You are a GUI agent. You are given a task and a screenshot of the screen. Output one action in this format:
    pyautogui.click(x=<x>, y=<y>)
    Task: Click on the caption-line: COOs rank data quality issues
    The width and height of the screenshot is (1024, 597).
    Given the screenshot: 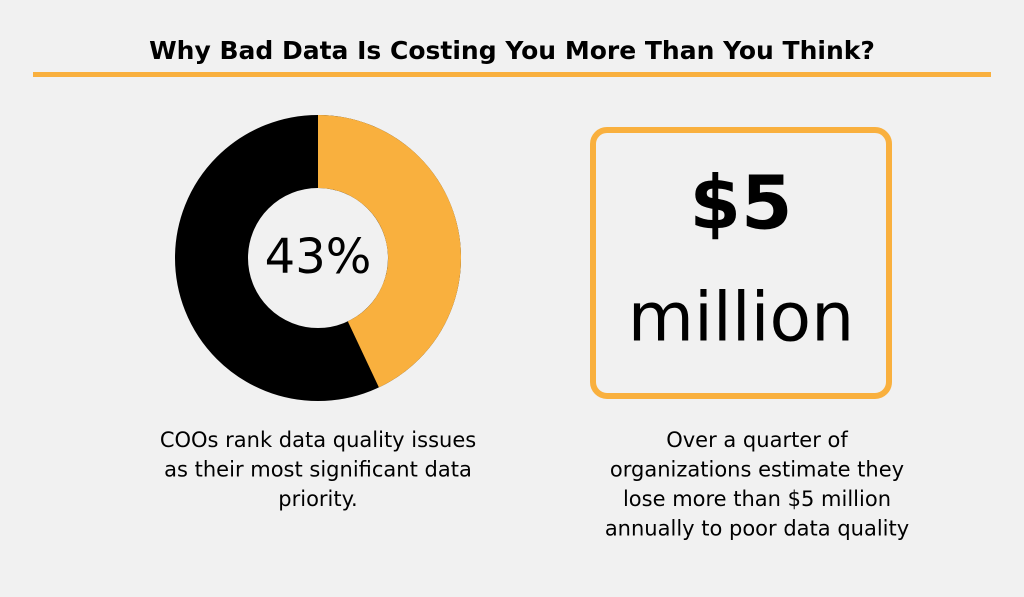 What is the action you would take?
    pyautogui.click(x=318, y=440)
    